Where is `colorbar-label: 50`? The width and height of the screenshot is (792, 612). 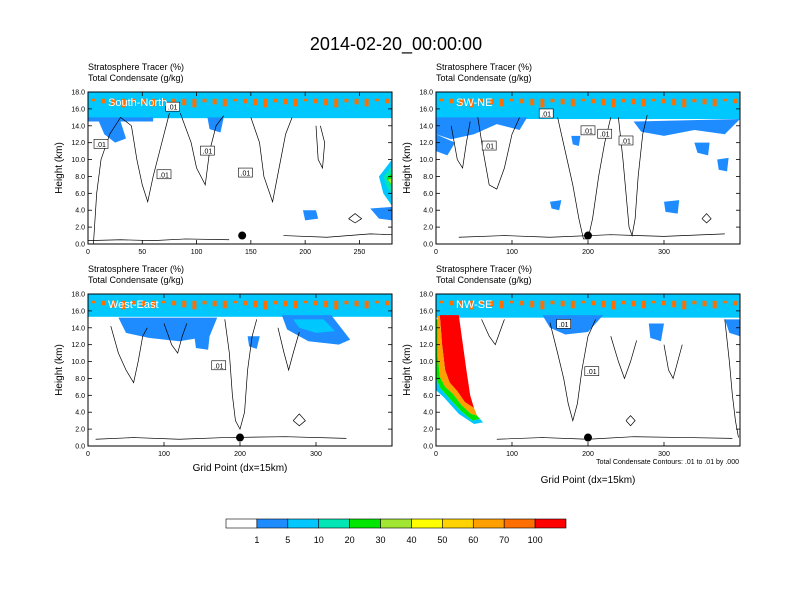 colorbar-label: 50 is located at coordinates (442, 540).